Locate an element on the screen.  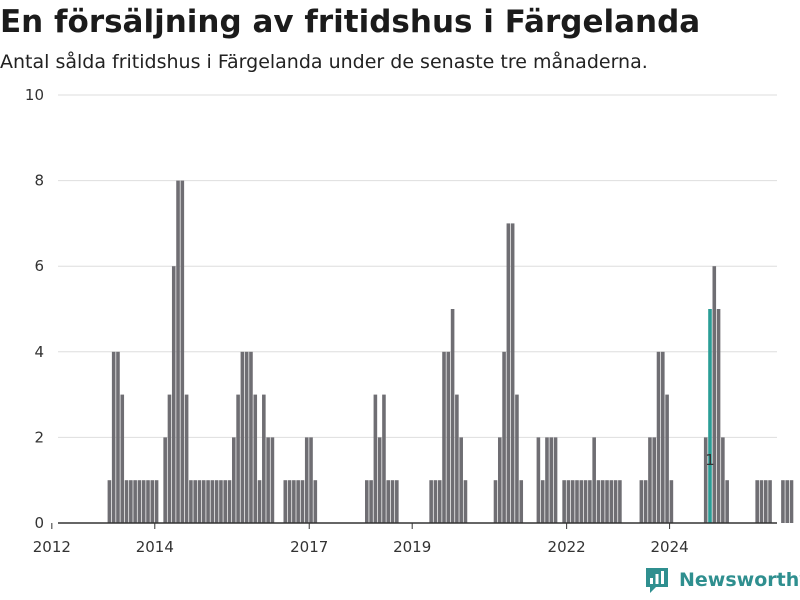
y-tick-label: 6 is located at coordinates (39, 266).